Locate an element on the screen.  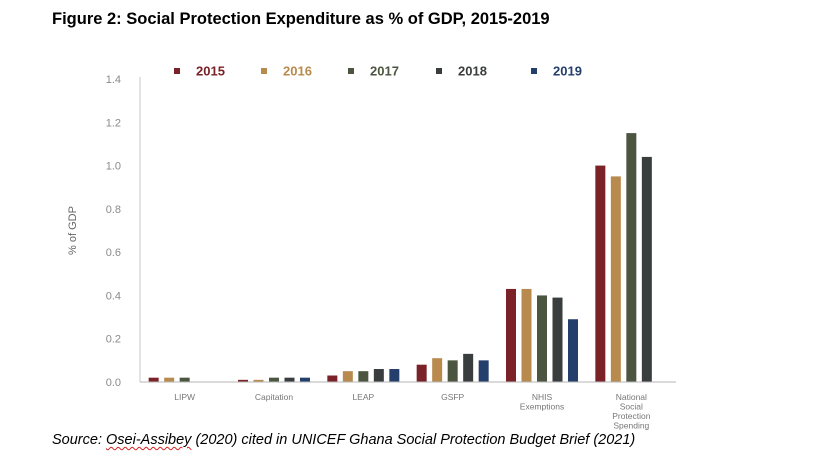
x-tick-label: LIPW is located at coordinates (184, 397).